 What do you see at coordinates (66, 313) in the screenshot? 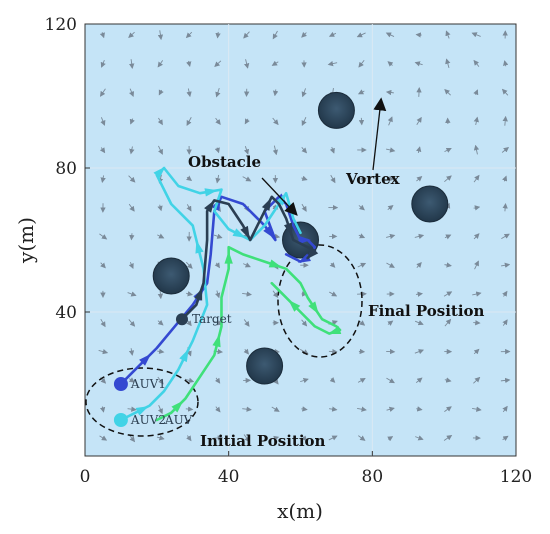
I see `y-tick-label: 40` at bounding box center [66, 313].